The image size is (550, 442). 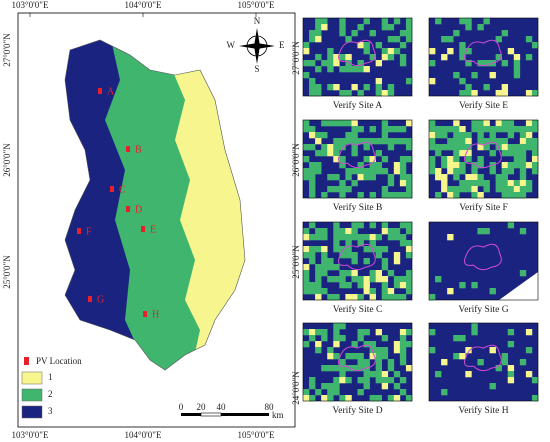 I want to click on legend-swatch, so click(x=32, y=412).